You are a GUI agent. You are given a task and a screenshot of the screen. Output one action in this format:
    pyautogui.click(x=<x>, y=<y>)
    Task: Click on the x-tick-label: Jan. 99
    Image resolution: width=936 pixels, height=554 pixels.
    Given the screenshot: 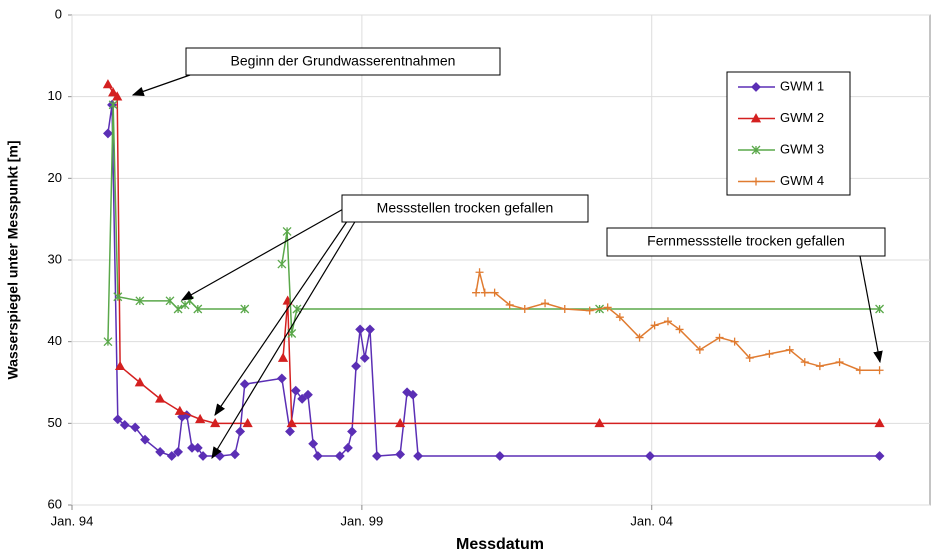 What is the action you would take?
    pyautogui.click(x=362, y=520)
    